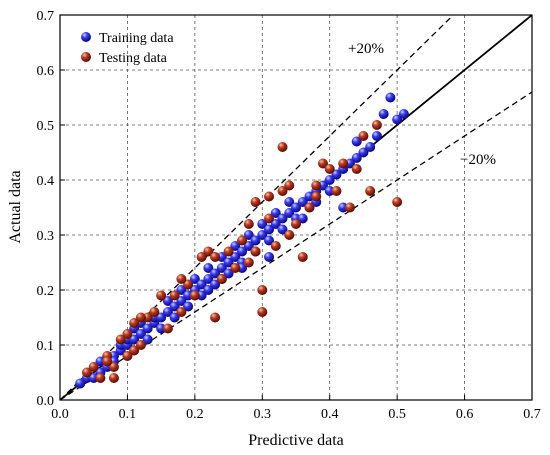  I want to click on ref-label-plus: +20%, so click(366, 49).